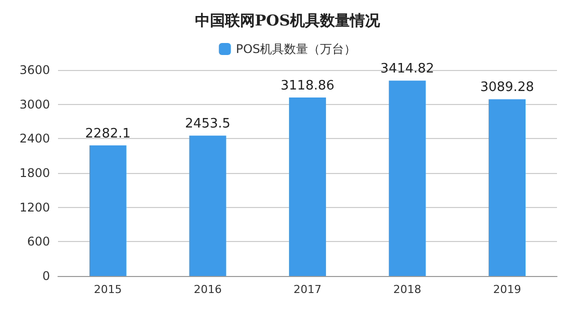 The height and width of the screenshot is (326, 575). I want to click on y-tick-label: 600, so click(38, 241).